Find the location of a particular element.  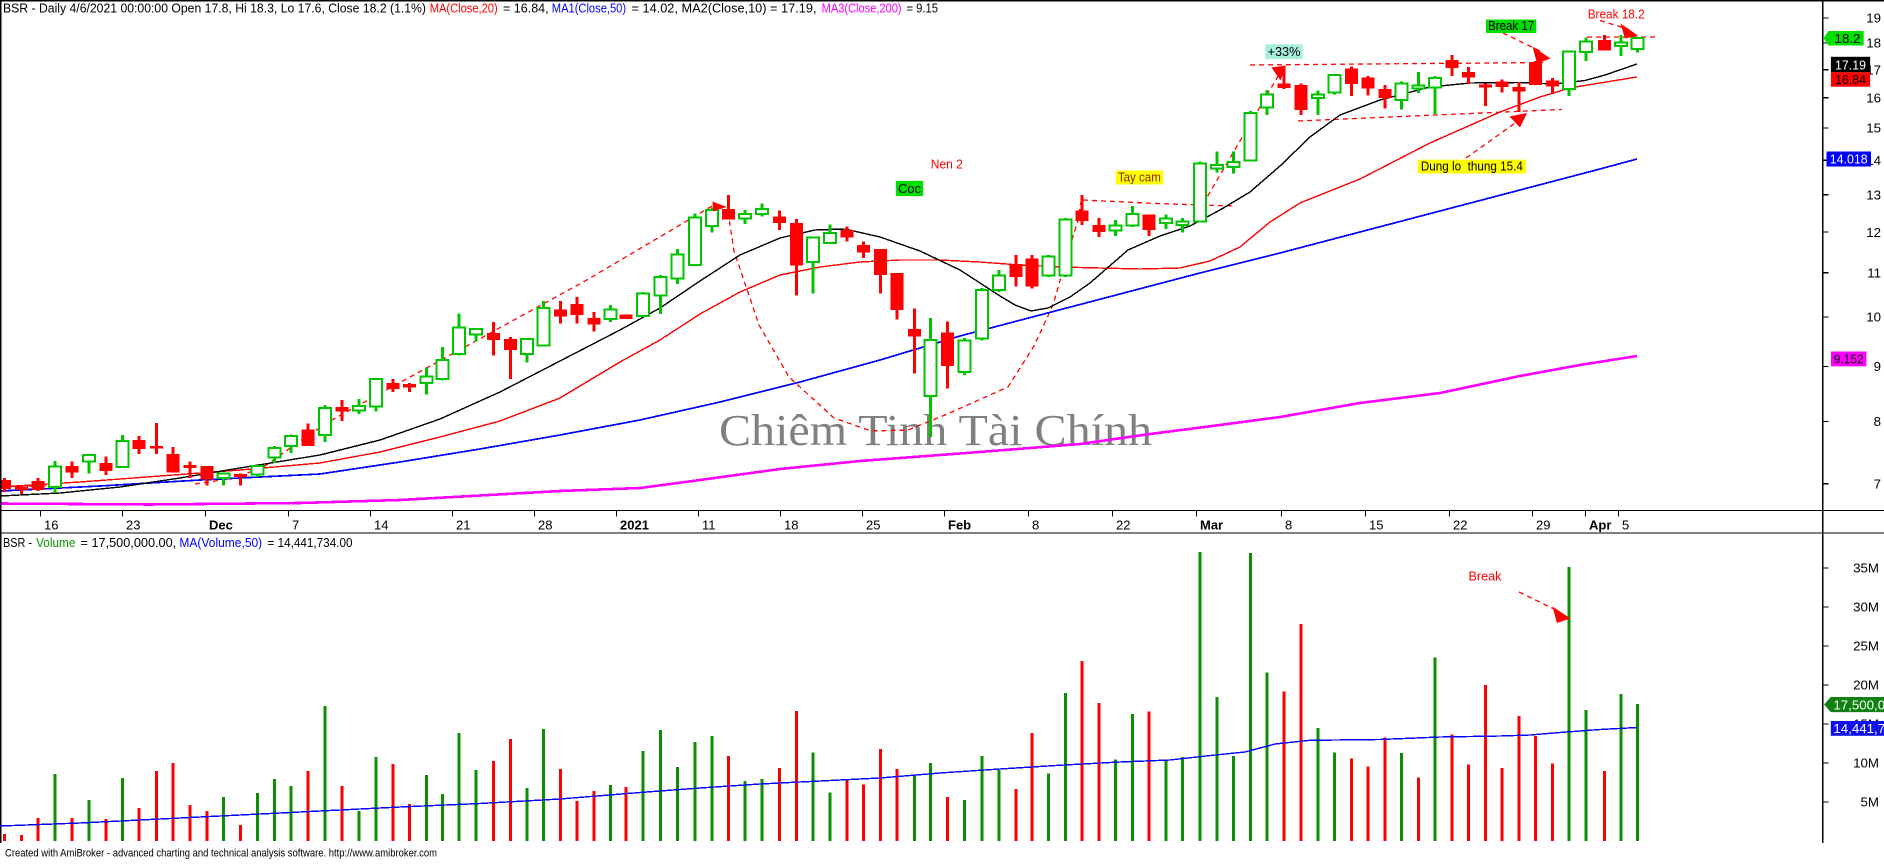

svg-text: MA1(Close,50) is located at coordinates (589, 8).